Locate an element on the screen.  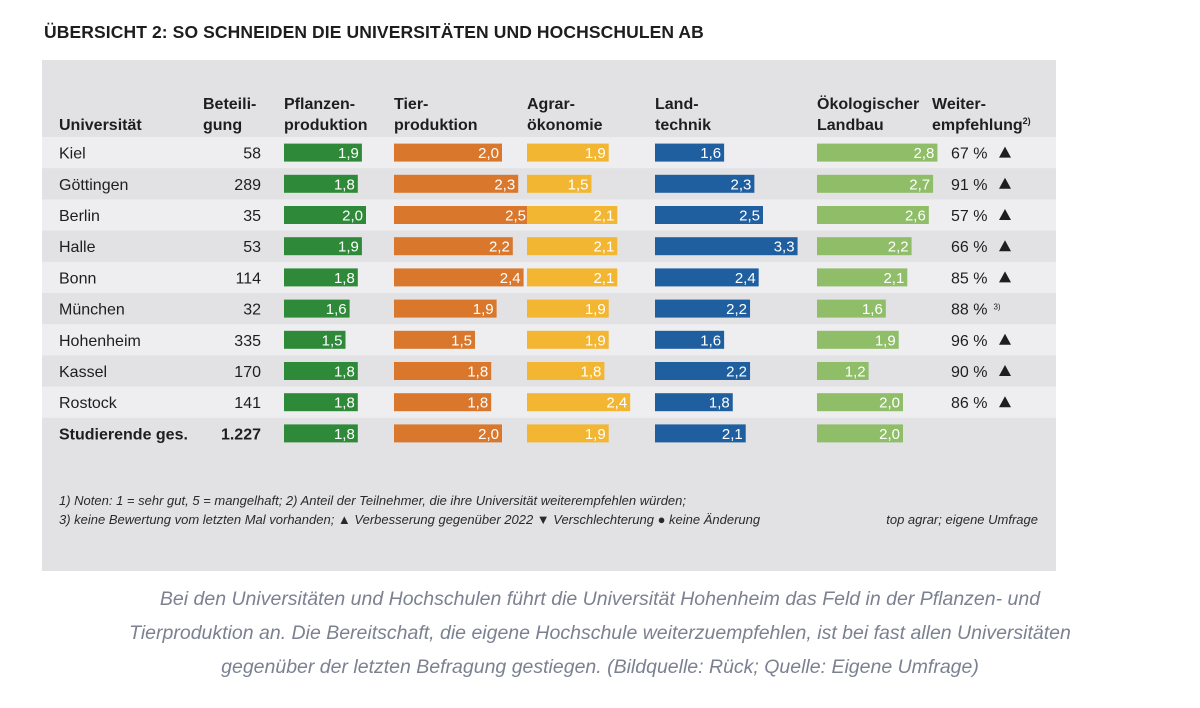
recommend-value: 88 % 3) is located at coordinates (976, 310).